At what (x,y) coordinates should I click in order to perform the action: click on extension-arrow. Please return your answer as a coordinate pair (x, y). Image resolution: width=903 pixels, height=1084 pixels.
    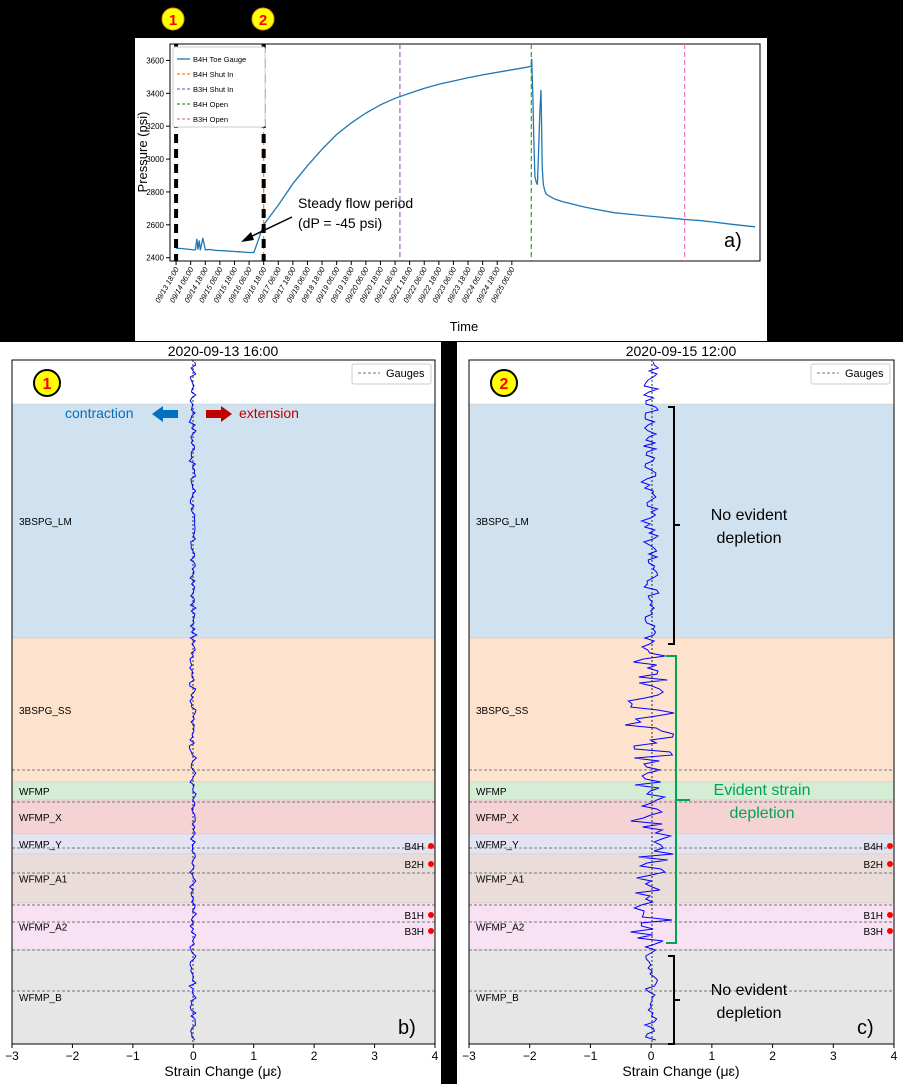
    Looking at the image, I should click on (219, 414).